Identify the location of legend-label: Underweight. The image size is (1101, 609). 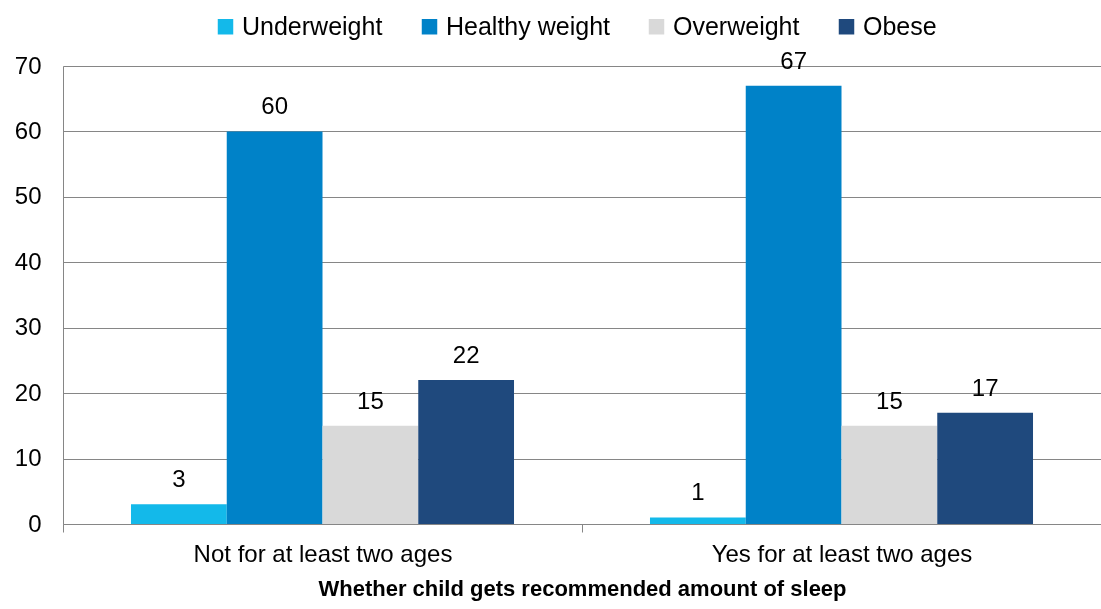
(312, 25).